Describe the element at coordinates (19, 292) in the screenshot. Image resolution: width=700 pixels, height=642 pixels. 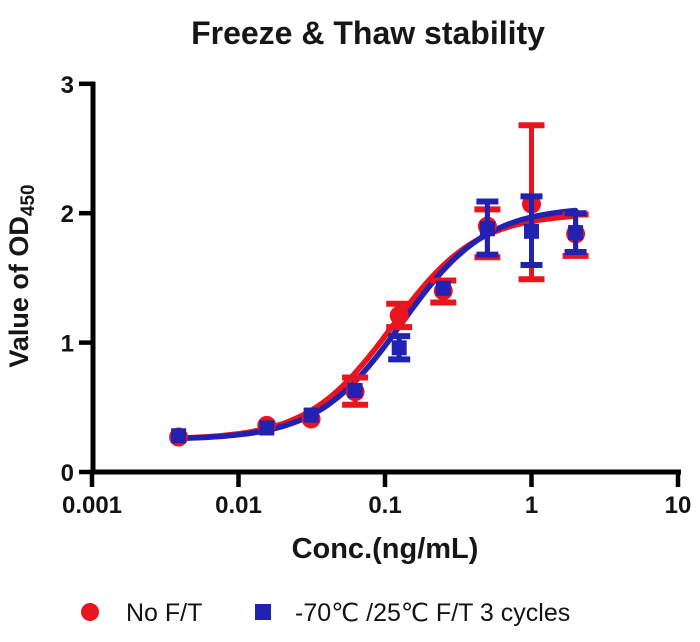
I see `y-axis-label-main: Value of OD` at that location.